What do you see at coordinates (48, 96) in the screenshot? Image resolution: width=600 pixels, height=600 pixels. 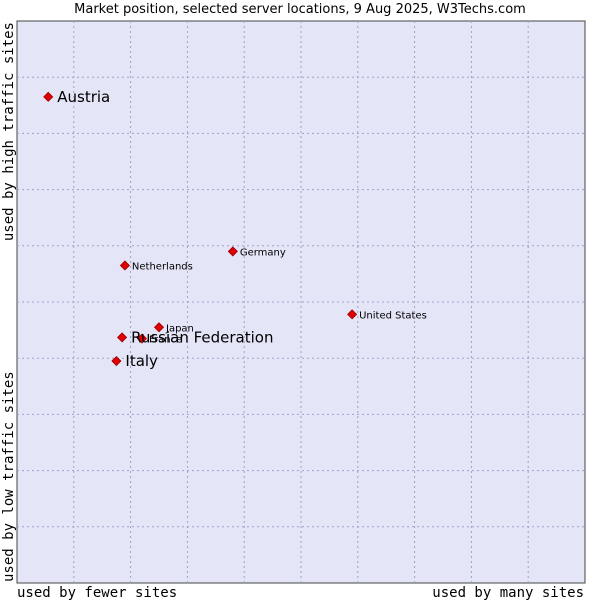 I see `point-marker-austria` at bounding box center [48, 96].